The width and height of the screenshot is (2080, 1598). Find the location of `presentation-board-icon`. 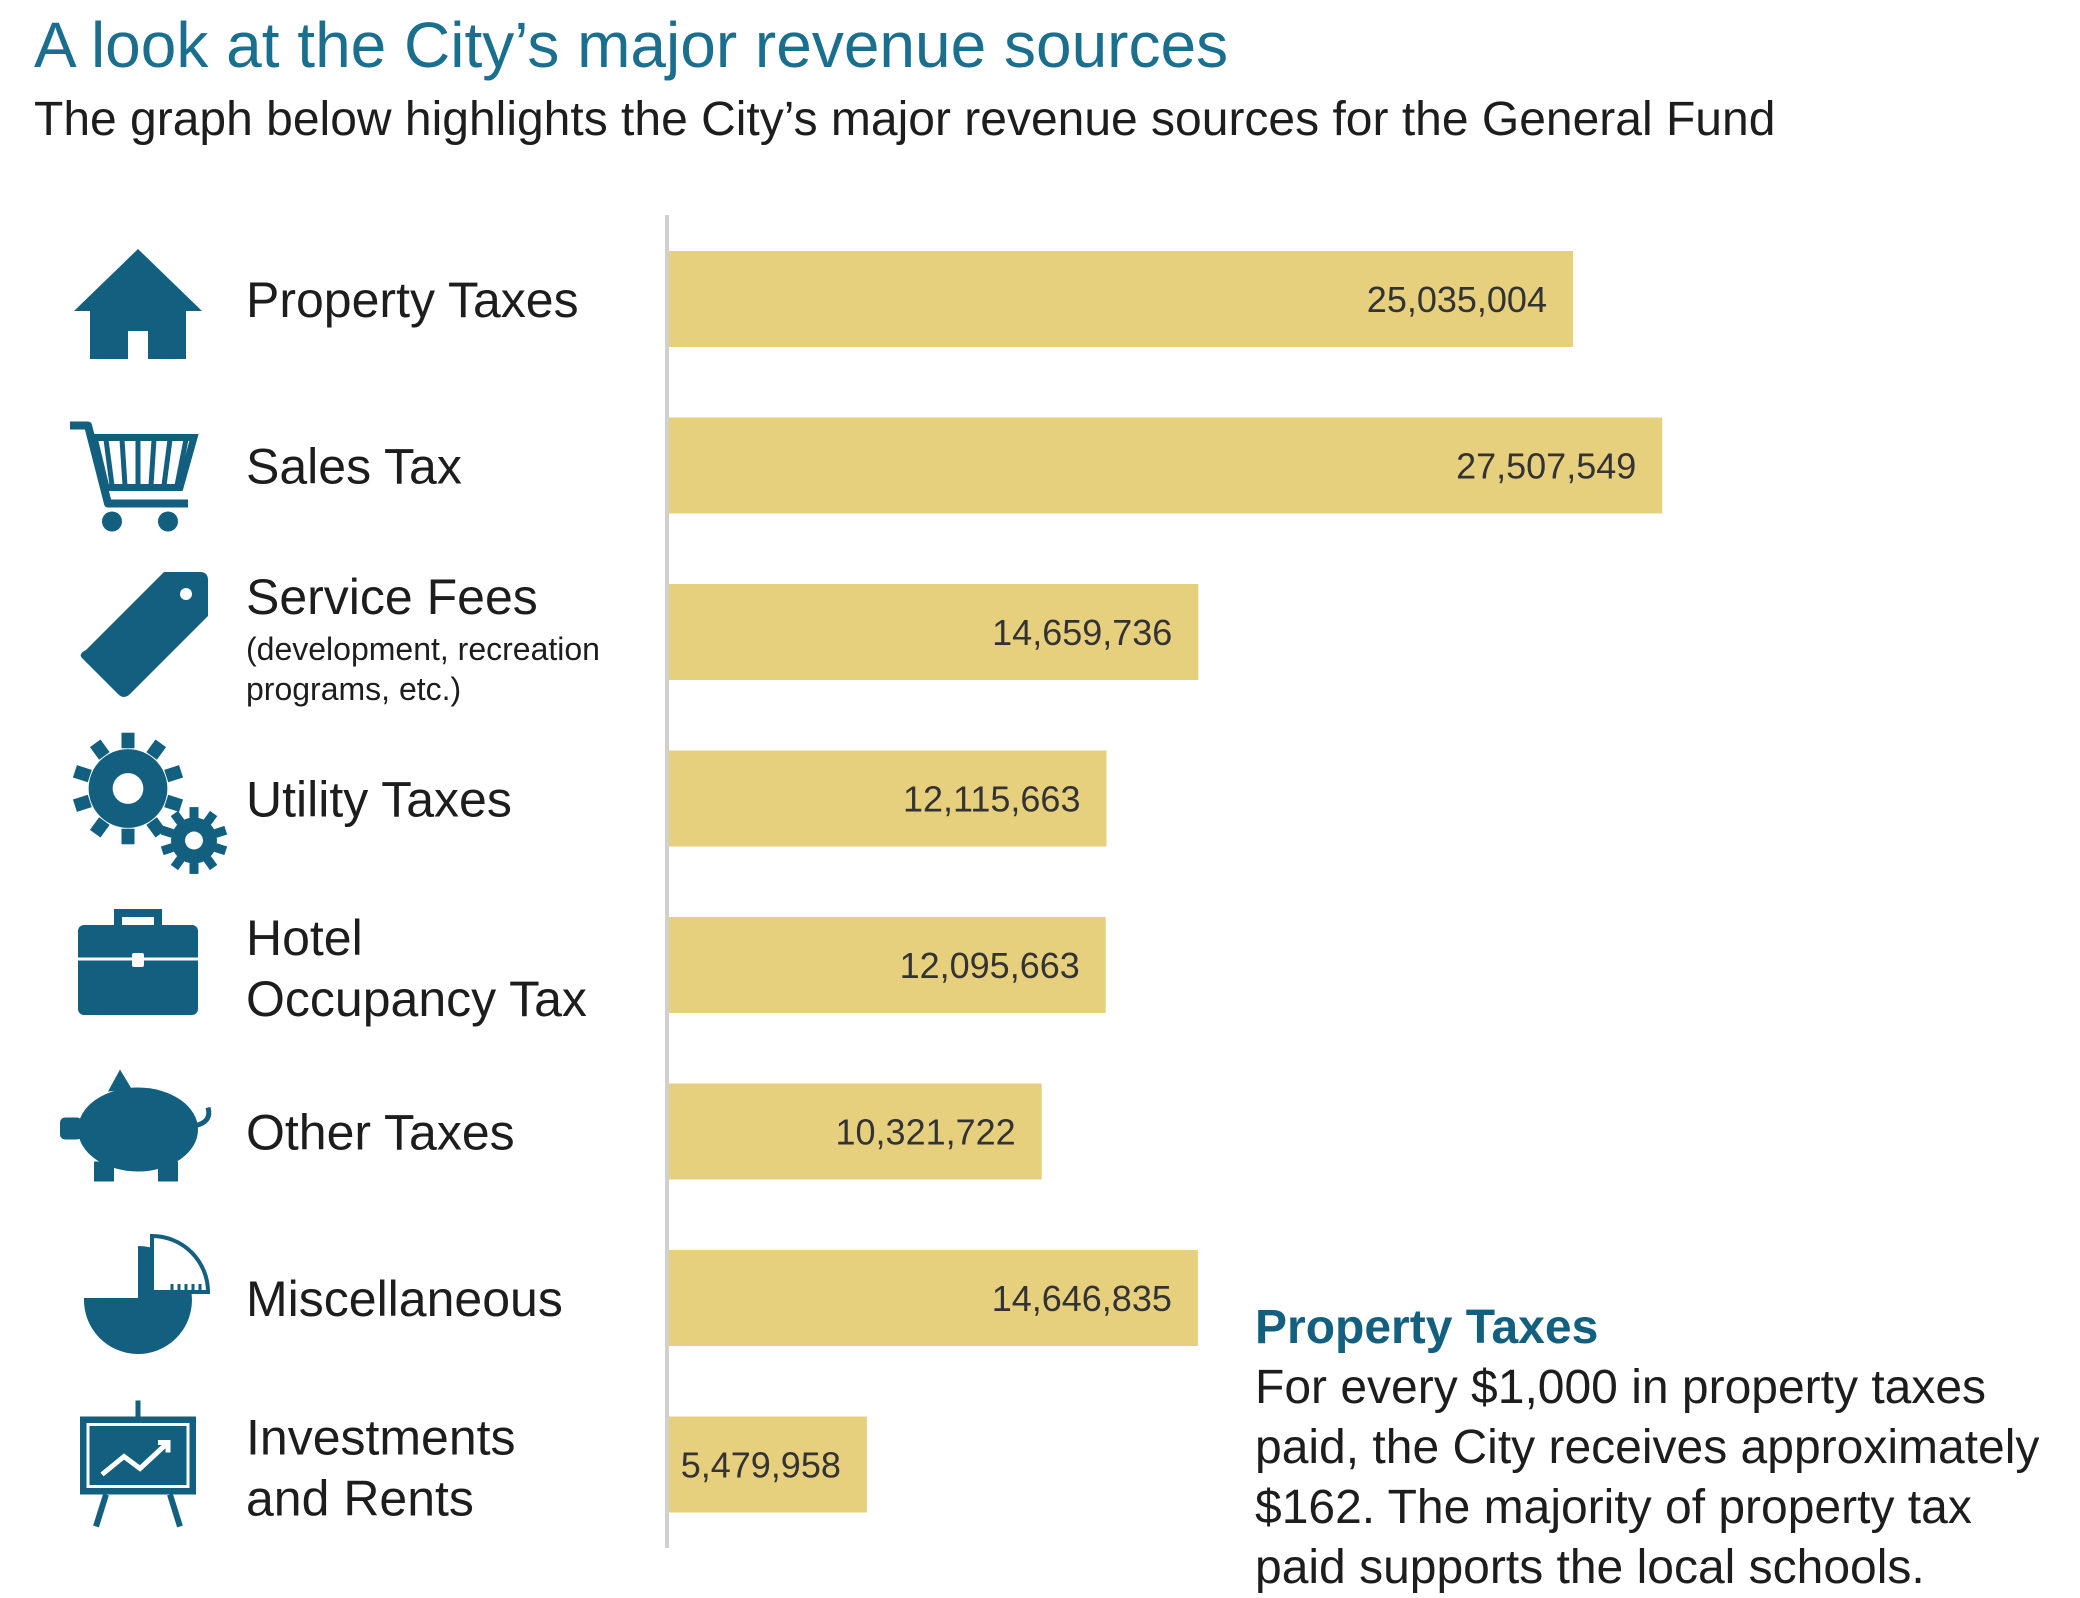

presentation-board-icon is located at coordinates (138, 1464).